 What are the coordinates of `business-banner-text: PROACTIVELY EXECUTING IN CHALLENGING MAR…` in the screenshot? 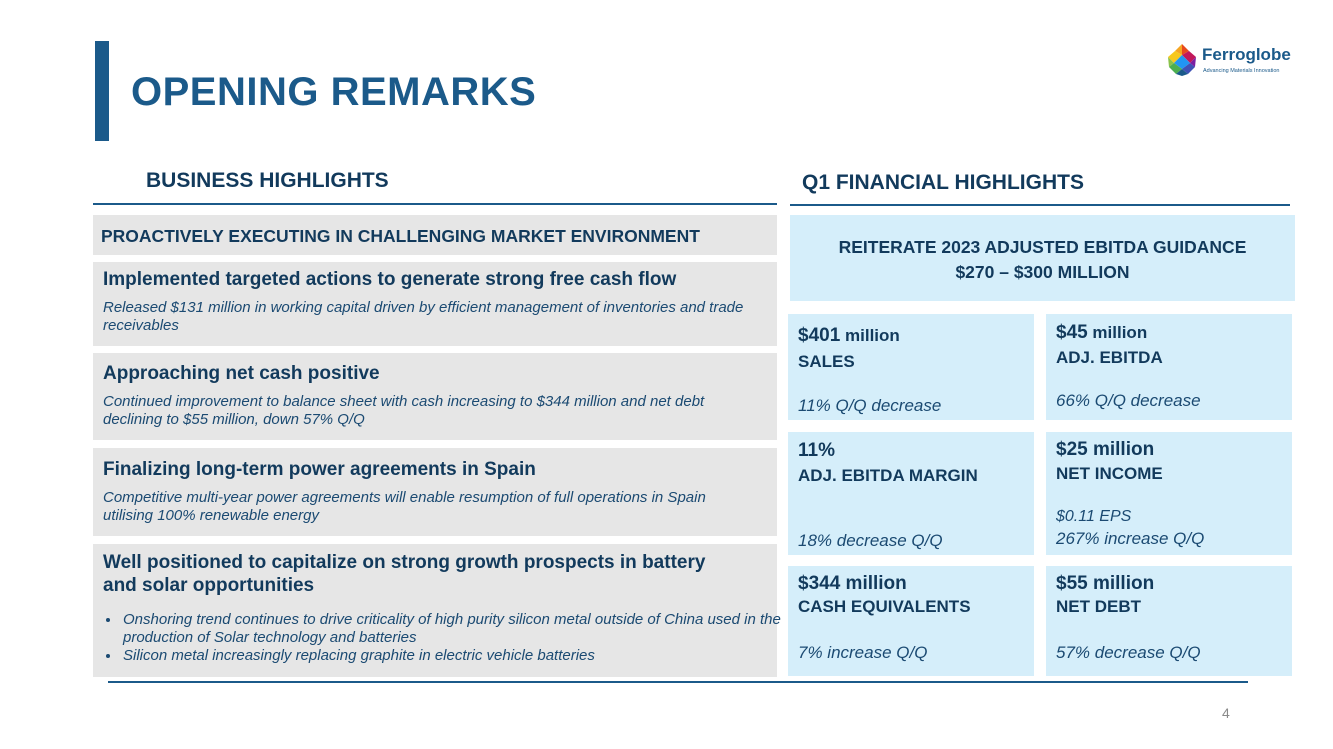 It's located at (400, 236).